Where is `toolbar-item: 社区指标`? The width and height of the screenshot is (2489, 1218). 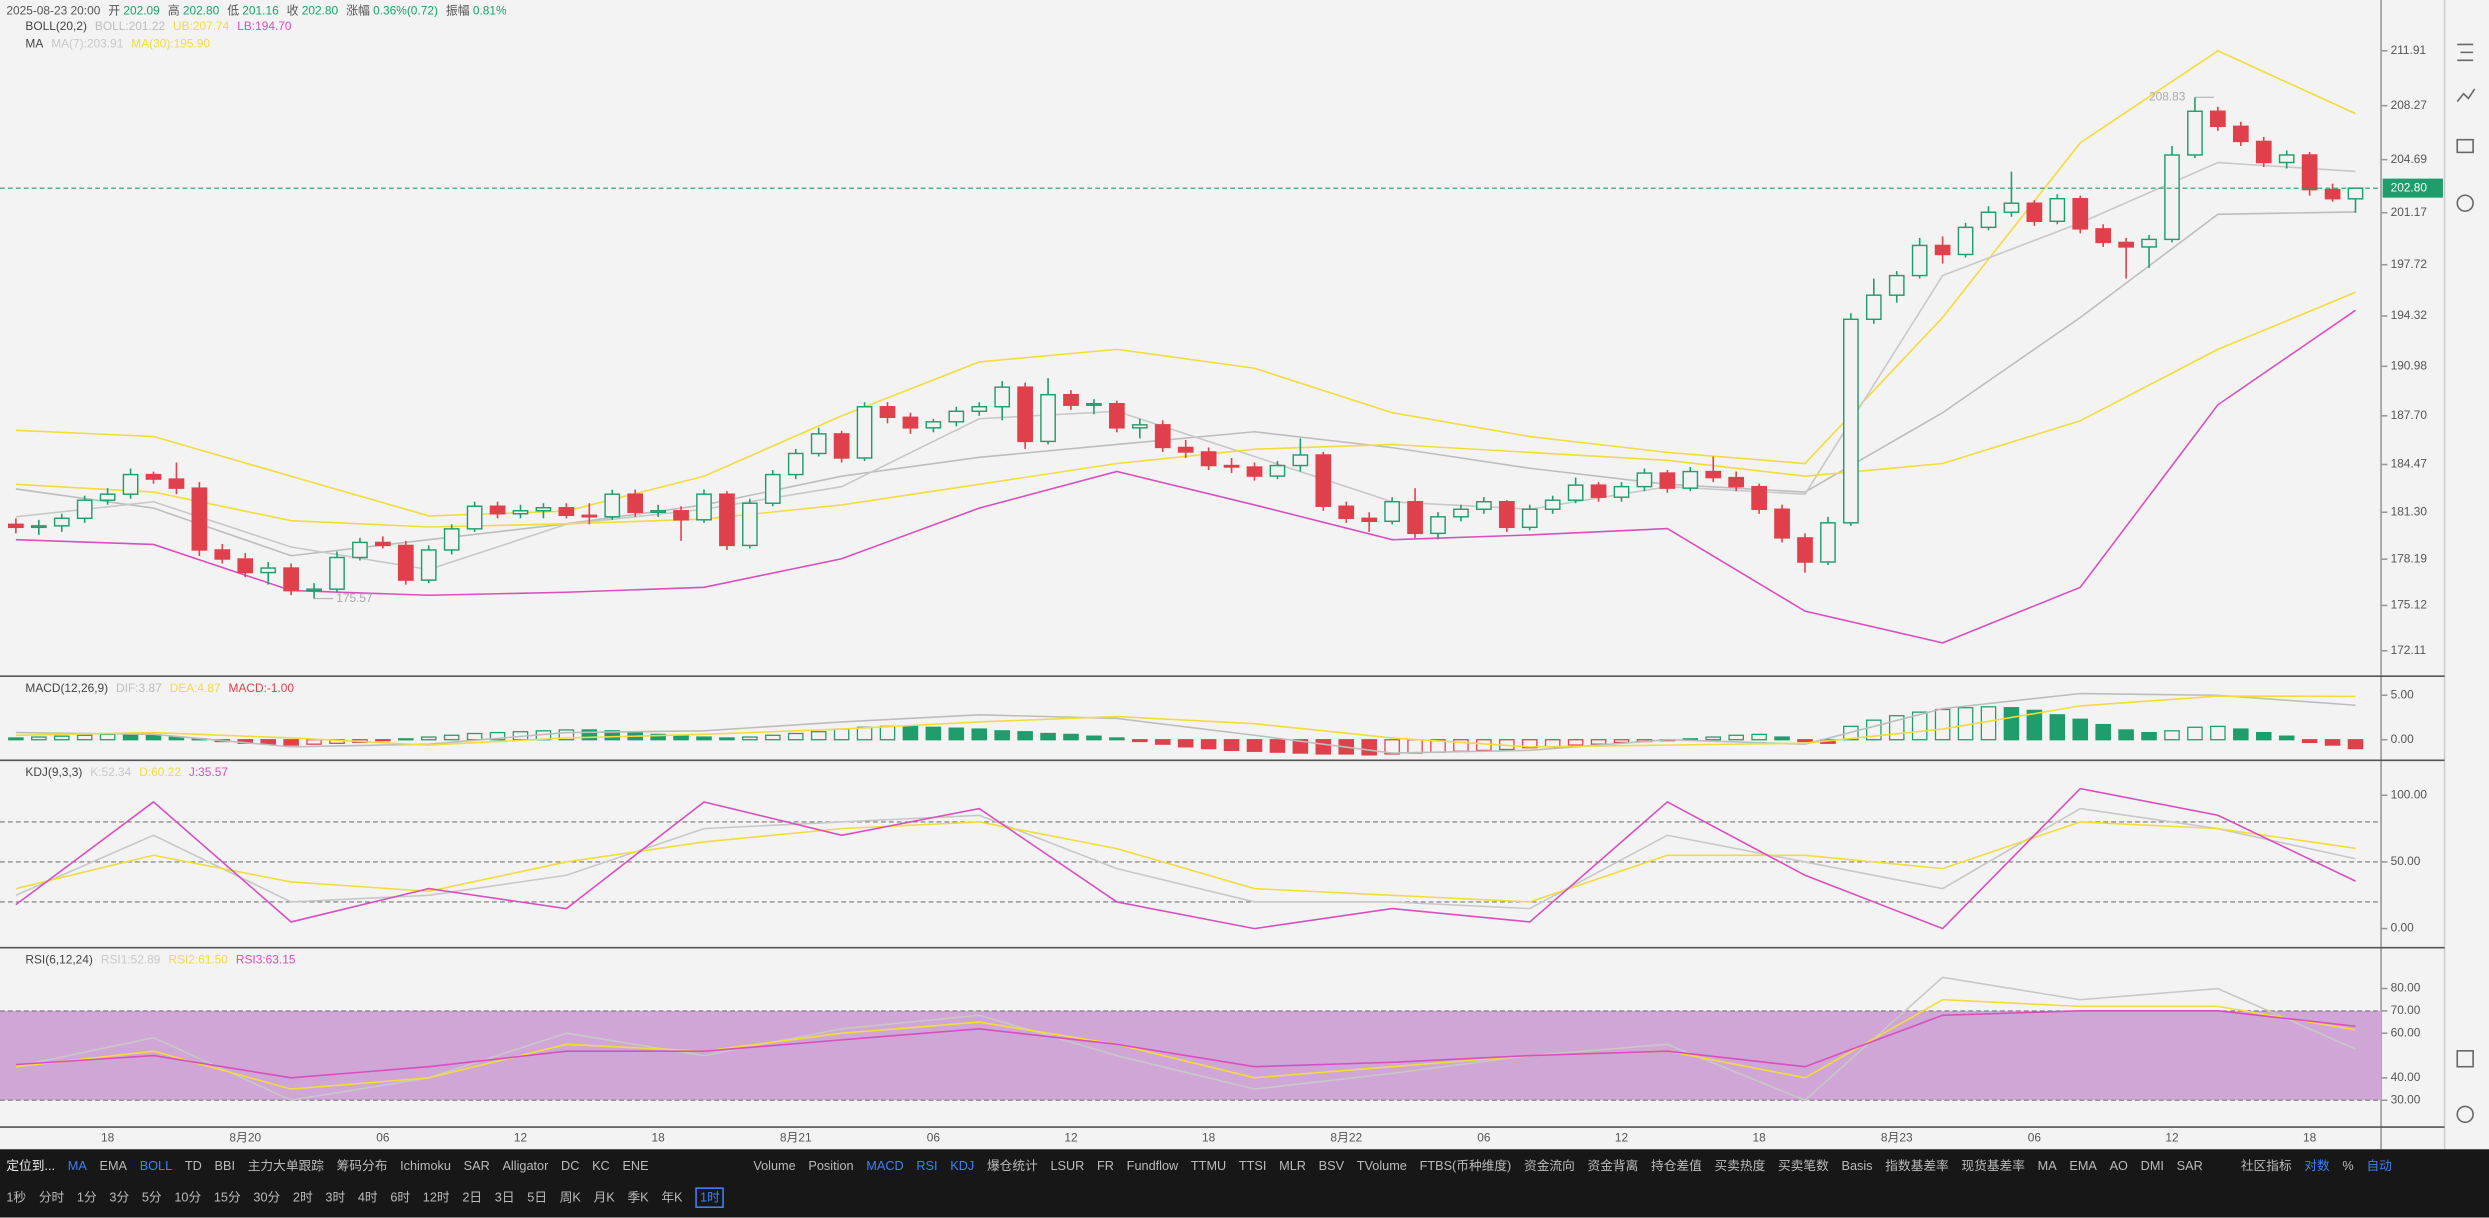
toolbar-item: 社区指标 is located at coordinates (2266, 1166).